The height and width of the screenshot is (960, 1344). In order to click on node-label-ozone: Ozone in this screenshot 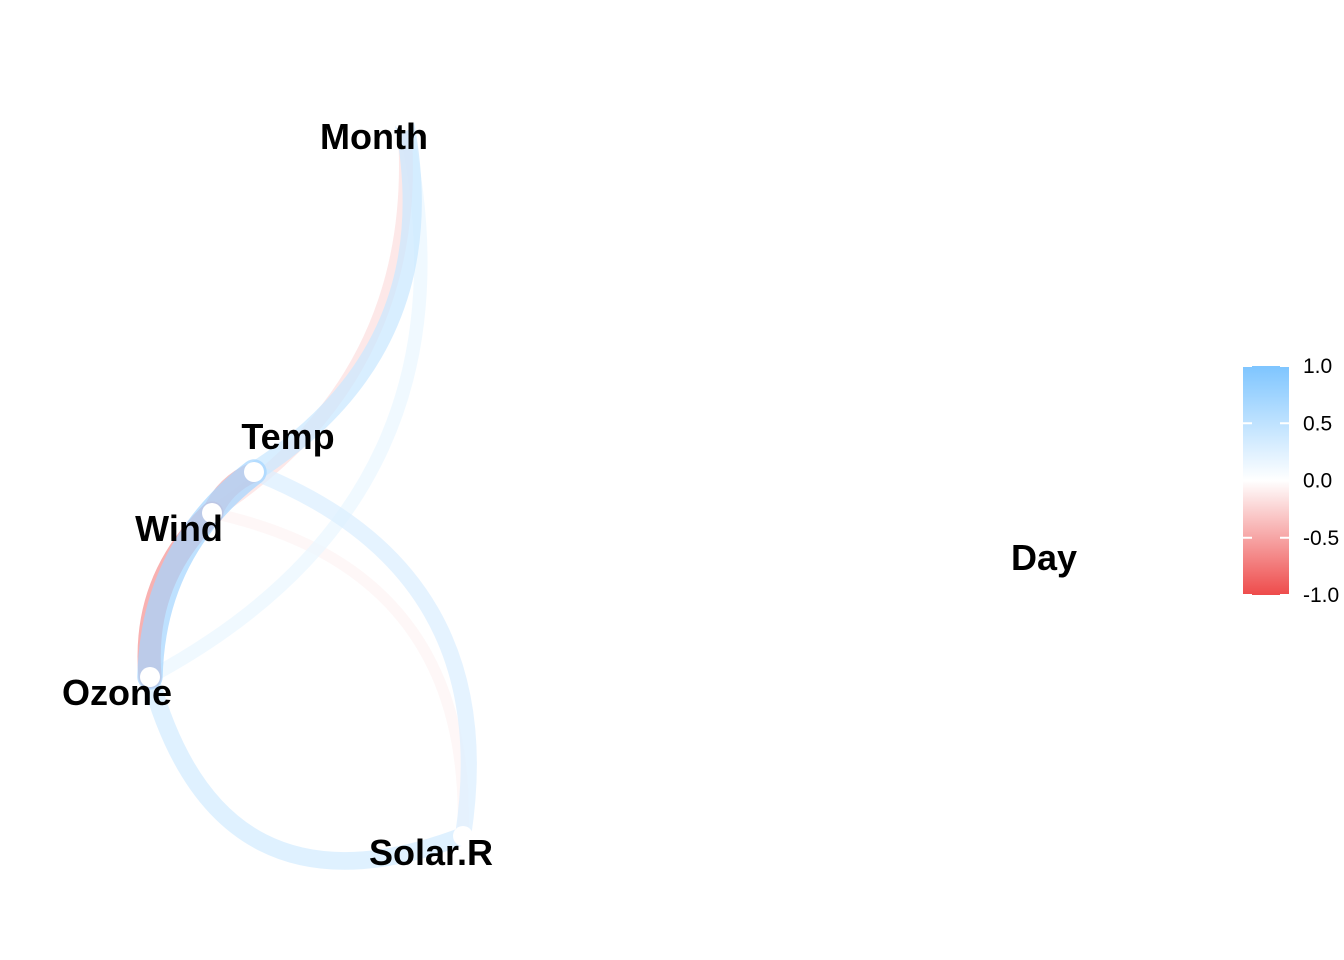, I will do `click(117, 692)`.